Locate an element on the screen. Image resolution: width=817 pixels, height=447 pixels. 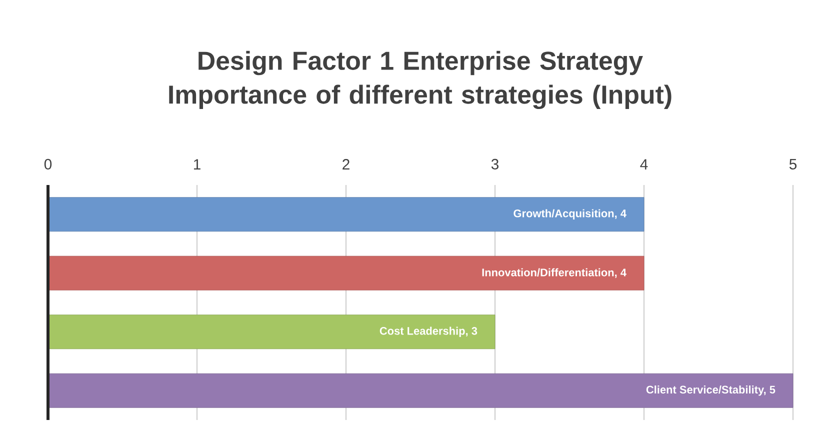
chart-title: Design Factor 1 Enterprise Strategy Importance of different strategies (Input) is located at coordinates (420, 80).